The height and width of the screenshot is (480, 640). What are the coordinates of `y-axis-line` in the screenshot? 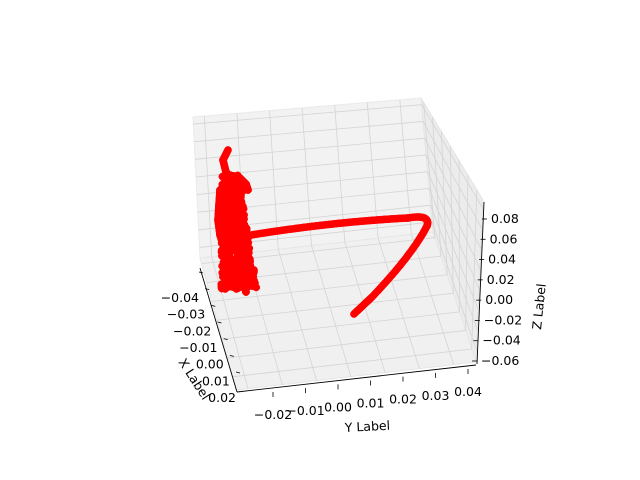 It's located at (356, 378).